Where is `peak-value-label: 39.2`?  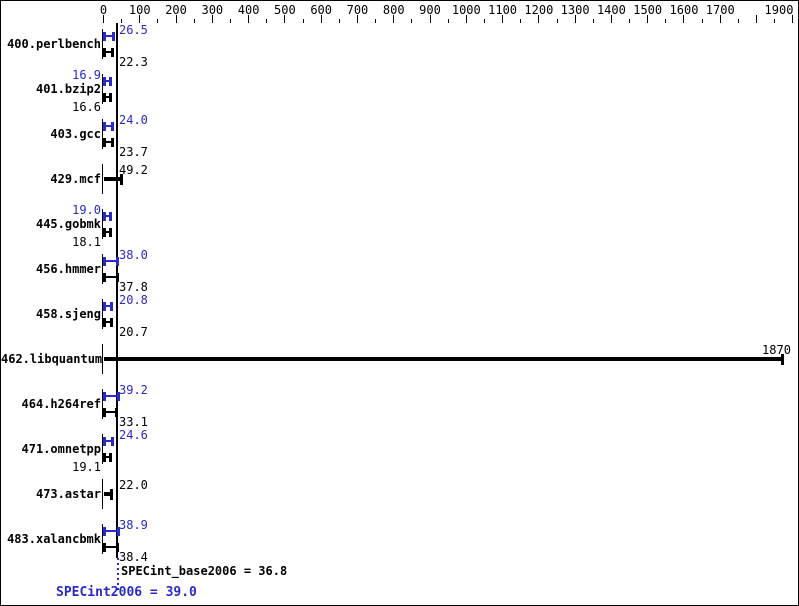 peak-value-label: 39.2 is located at coordinates (133, 390).